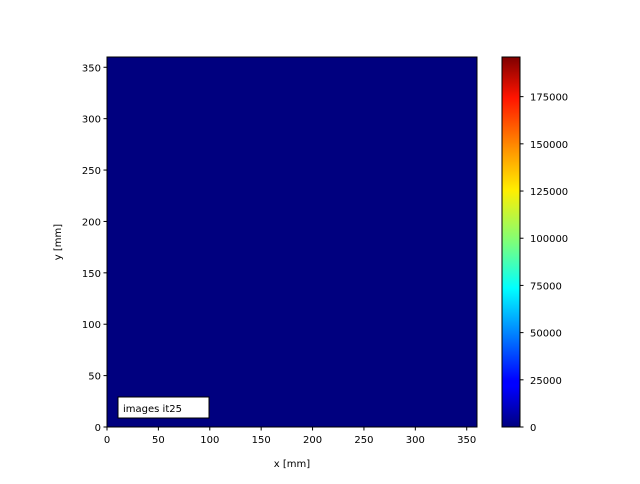  What do you see at coordinates (292, 464) in the screenshot?
I see `x-axis-label: x [mm]` at bounding box center [292, 464].